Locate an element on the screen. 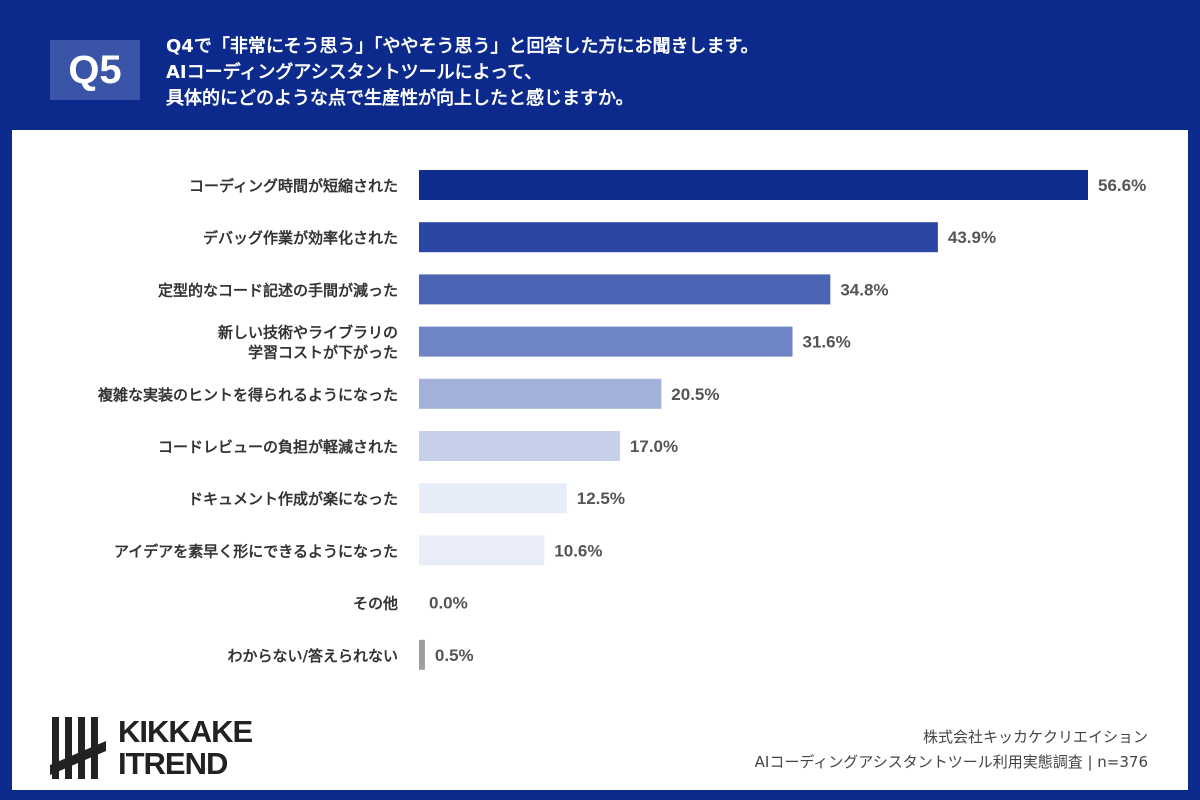 This screenshot has width=1200, height=800. category-label: その他 is located at coordinates (375, 604).